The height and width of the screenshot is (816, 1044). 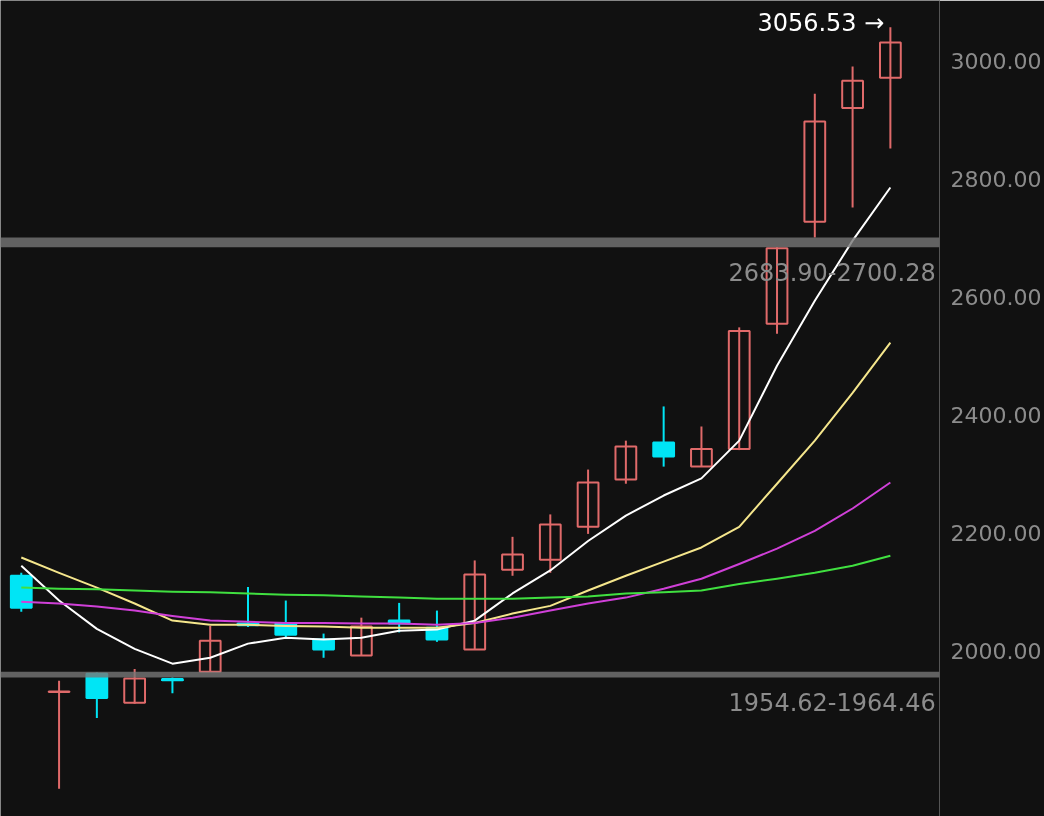 I want to click on y-tick-label: 2800.00, so click(x=996, y=179).